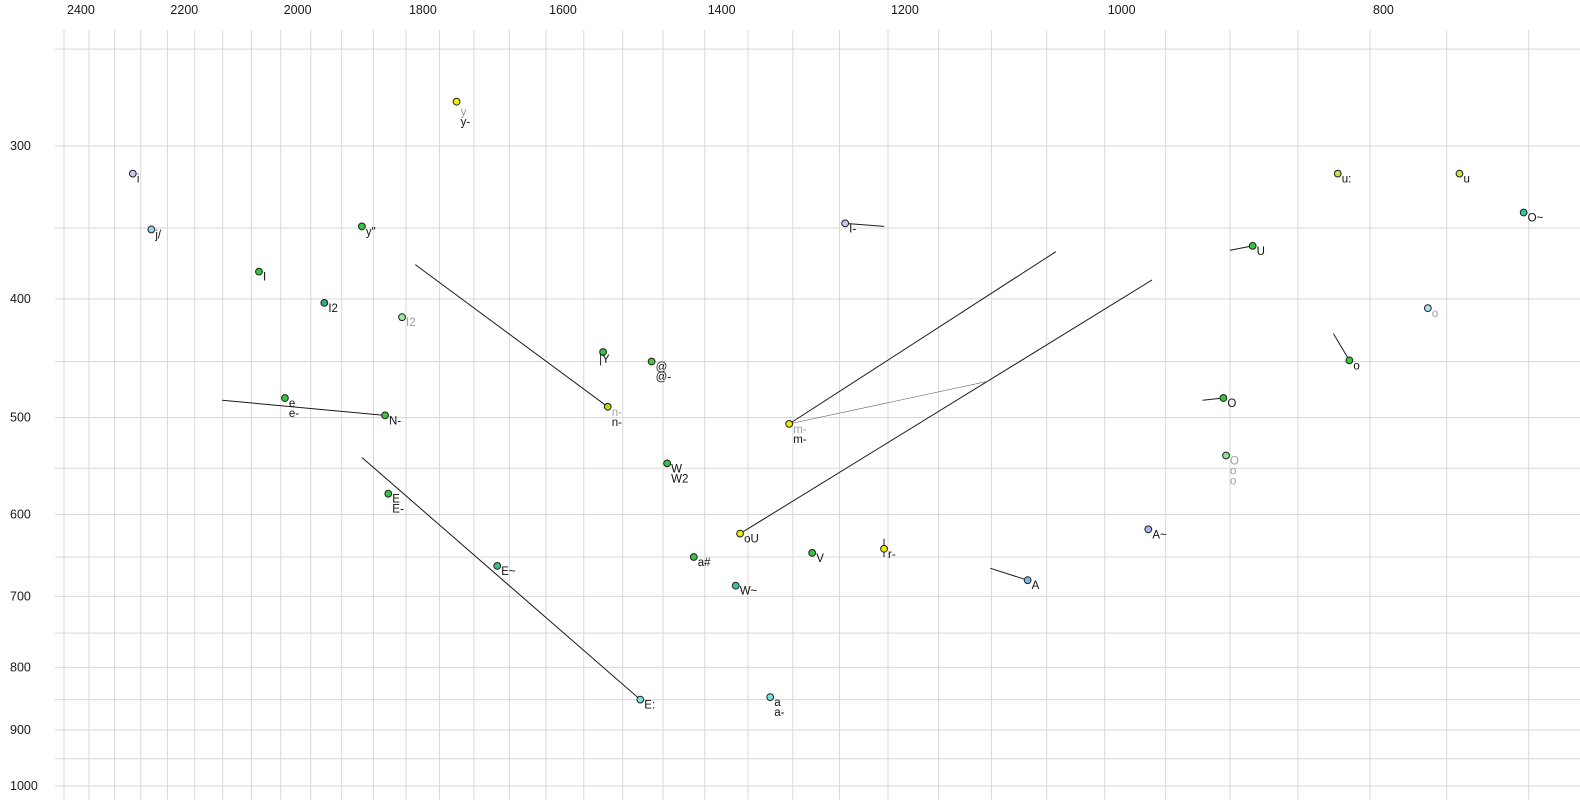  What do you see at coordinates (649, 706) in the screenshot?
I see `point-label: E:` at bounding box center [649, 706].